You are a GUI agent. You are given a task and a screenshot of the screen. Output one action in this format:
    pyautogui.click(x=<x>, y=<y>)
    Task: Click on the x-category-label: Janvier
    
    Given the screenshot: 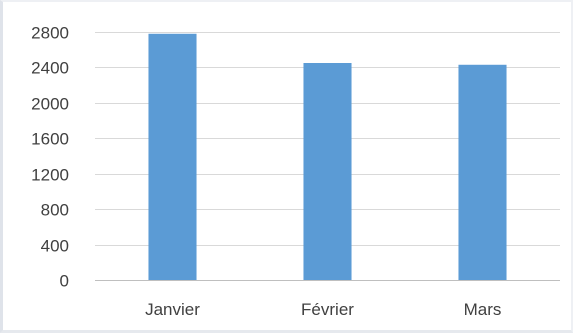 What is the action you would take?
    pyautogui.click(x=172, y=309)
    